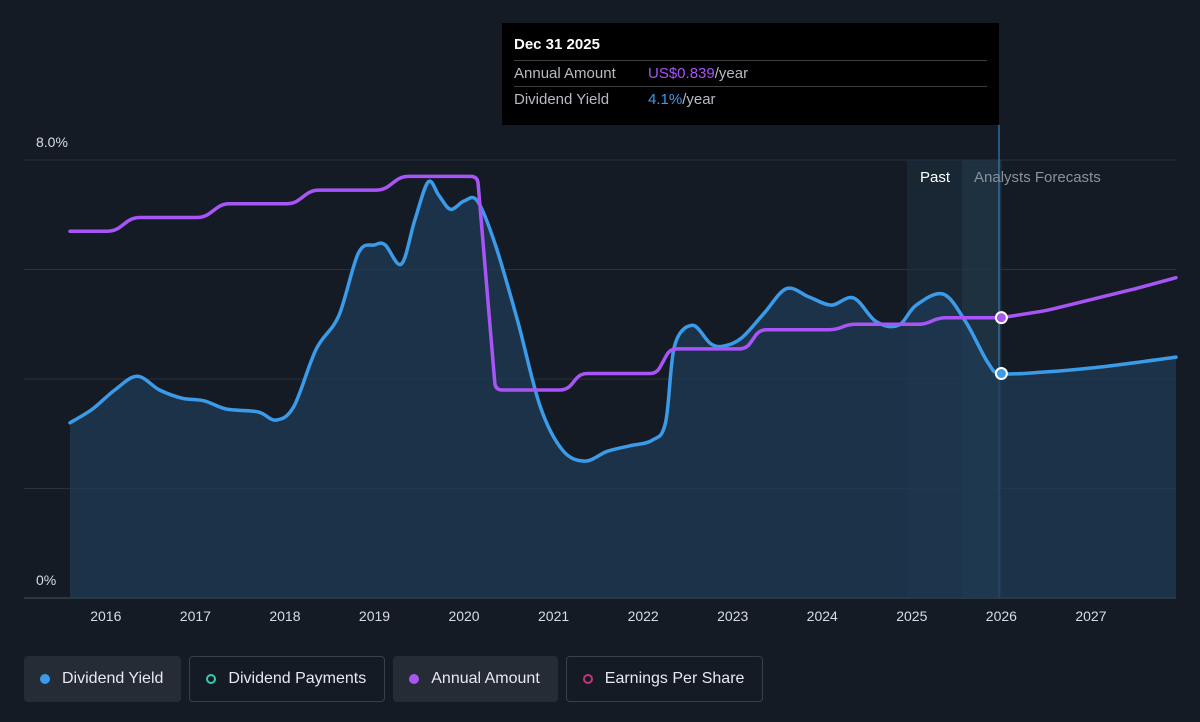 The width and height of the screenshot is (1200, 722). I want to click on x-tick-label: 2020, so click(463, 616).